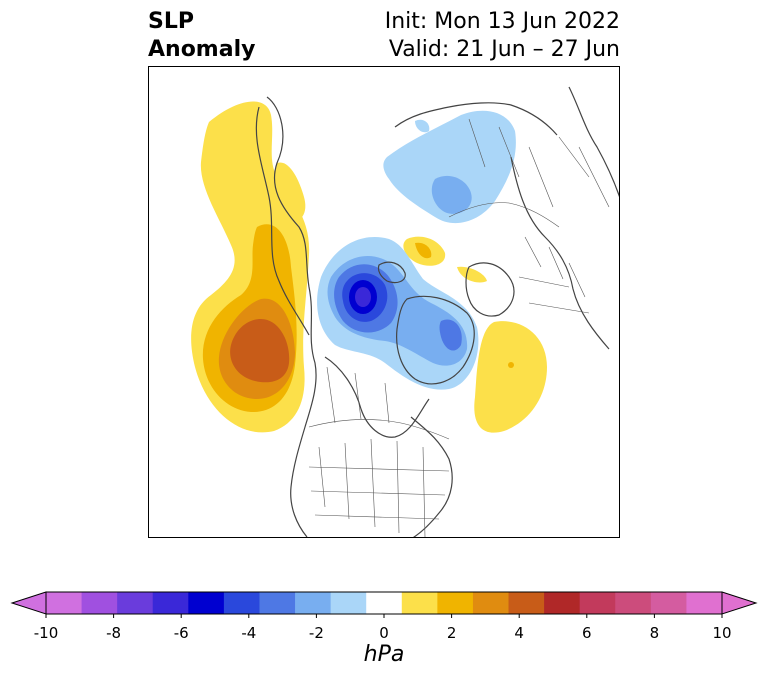 The image size is (768, 684). What do you see at coordinates (450, 335) in the screenshot?
I see `neg-greenland-strong` at bounding box center [450, 335].